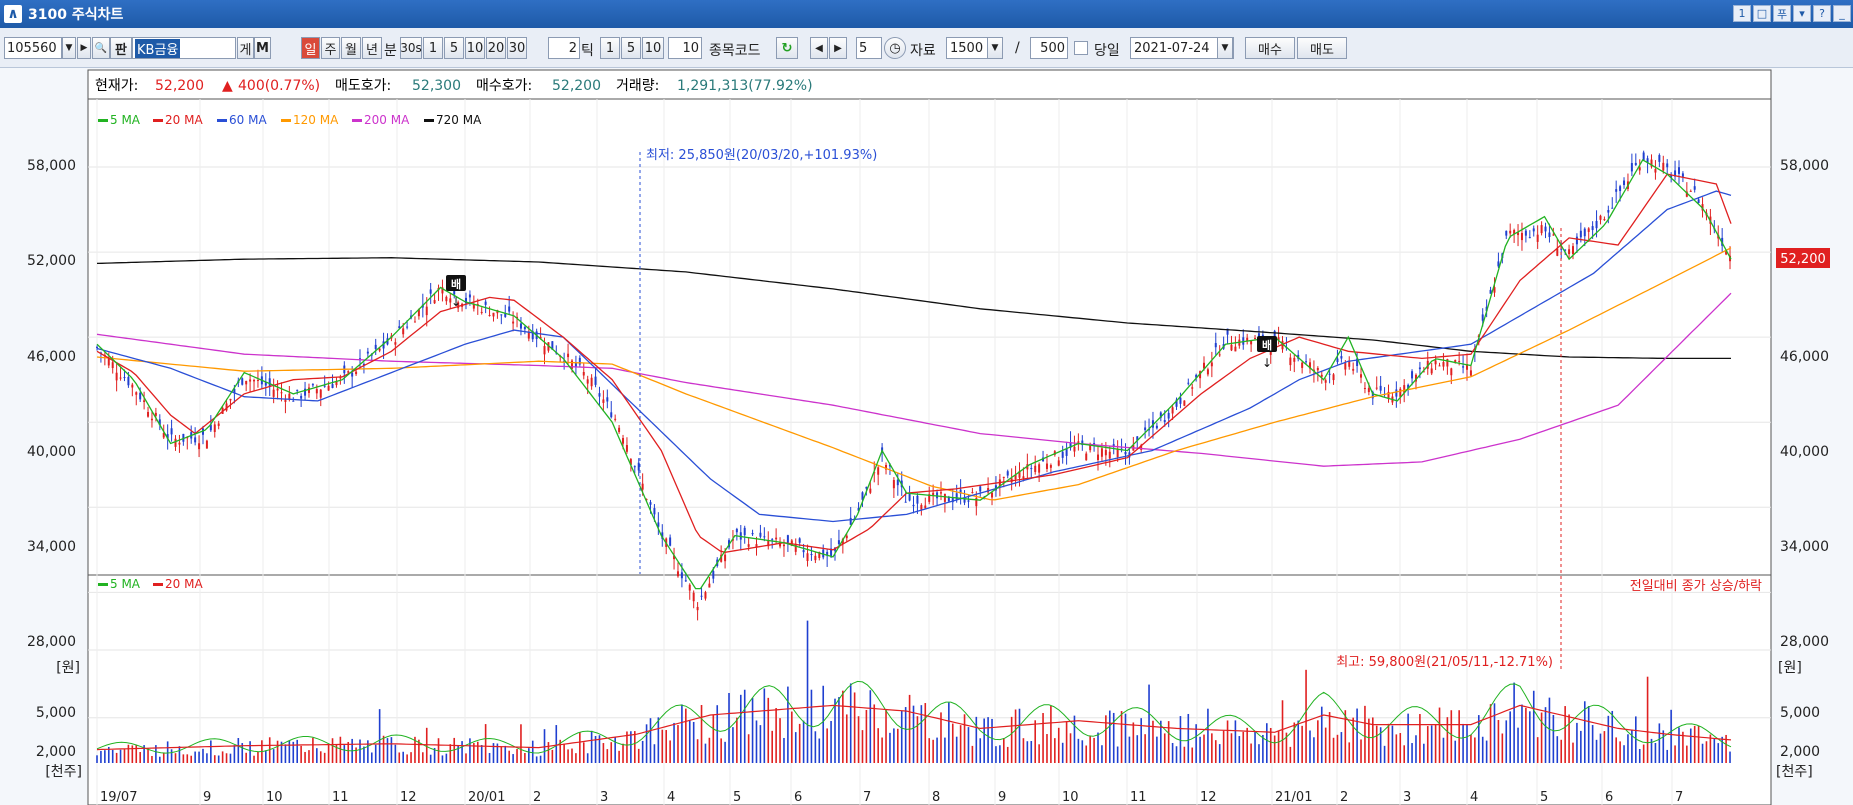 Image resolution: width=1853 pixels, height=805 pixels. Describe the element at coordinates (610, 48) in the screenshot. I see `tick-1: 1` at that location.